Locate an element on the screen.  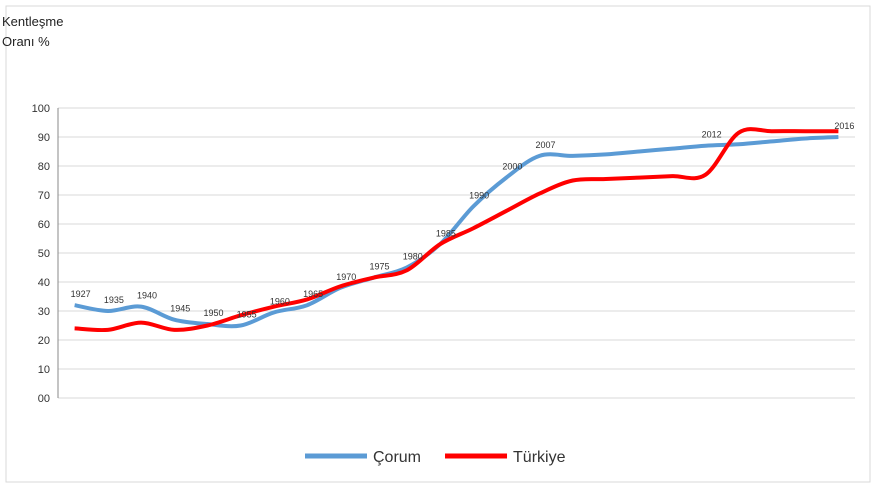
y-tick-label: 00 is located at coordinates (44, 399).